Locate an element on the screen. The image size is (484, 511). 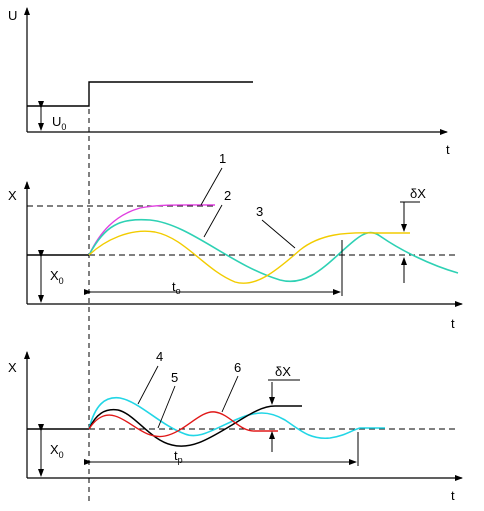
x0-label-bottom: X0 is located at coordinates (57, 451).